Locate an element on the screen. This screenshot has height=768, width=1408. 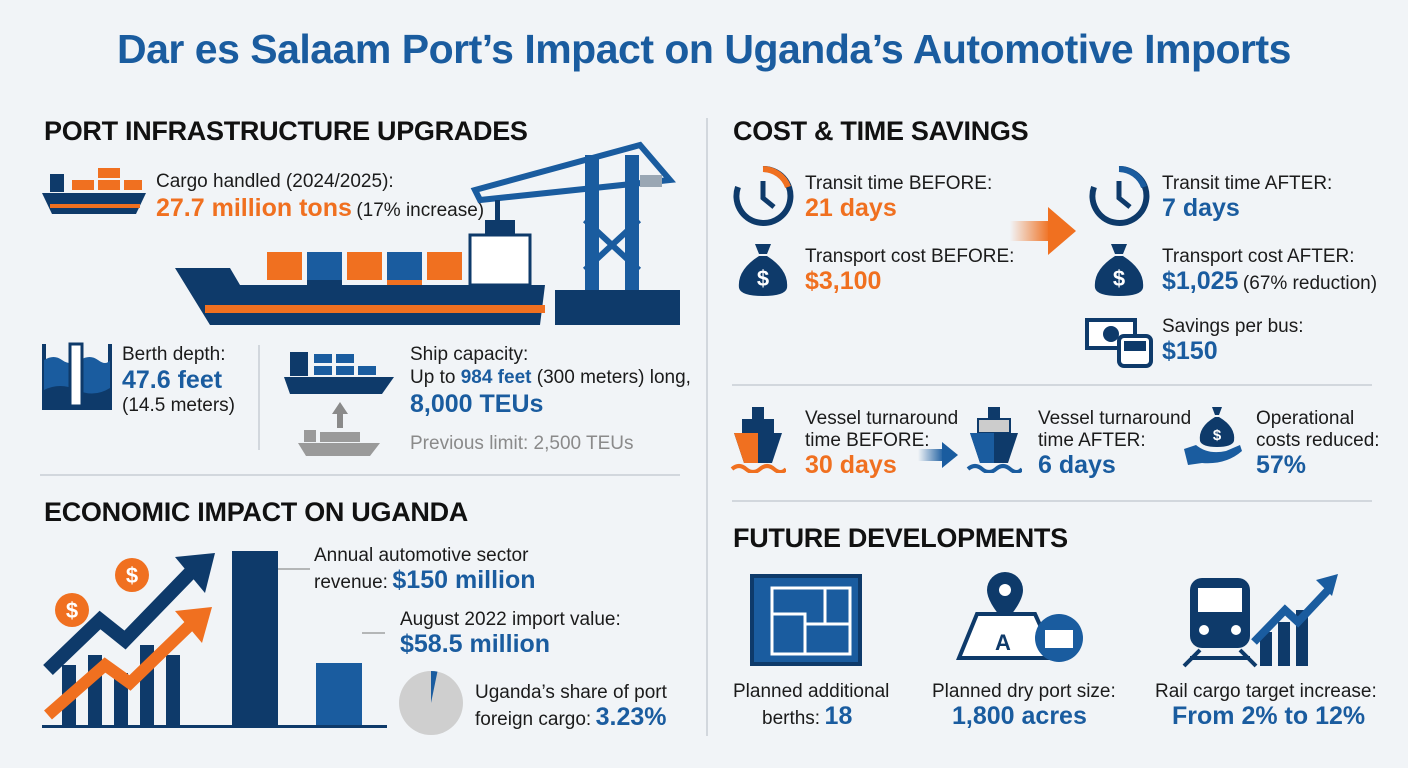
cargo-ship-icon is located at coordinates (94, 191).